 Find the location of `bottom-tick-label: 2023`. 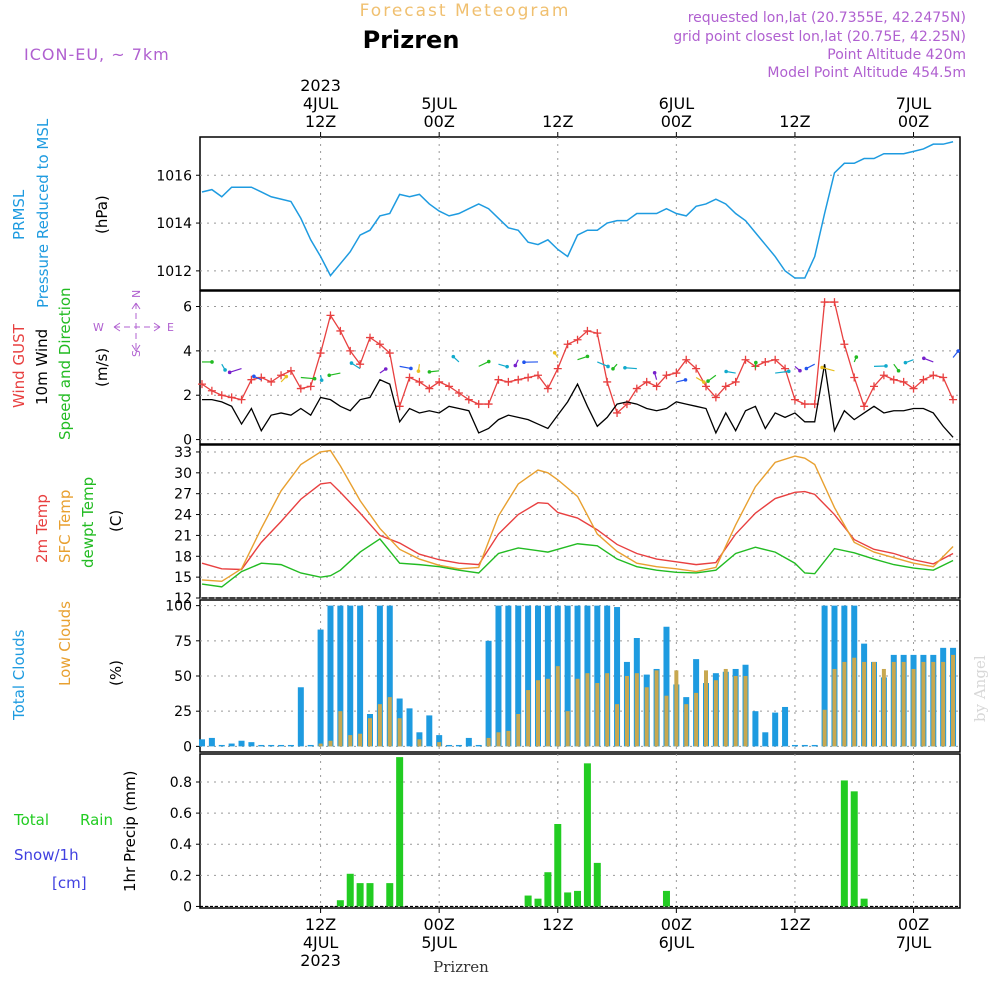

bottom-tick-label: 2023 is located at coordinates (320, 960).